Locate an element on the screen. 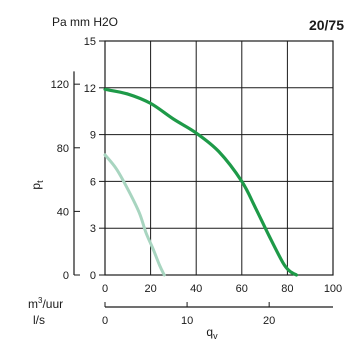 The height and width of the screenshot is (344, 348). y-tick-label-pa: 80 is located at coordinates (63, 149).